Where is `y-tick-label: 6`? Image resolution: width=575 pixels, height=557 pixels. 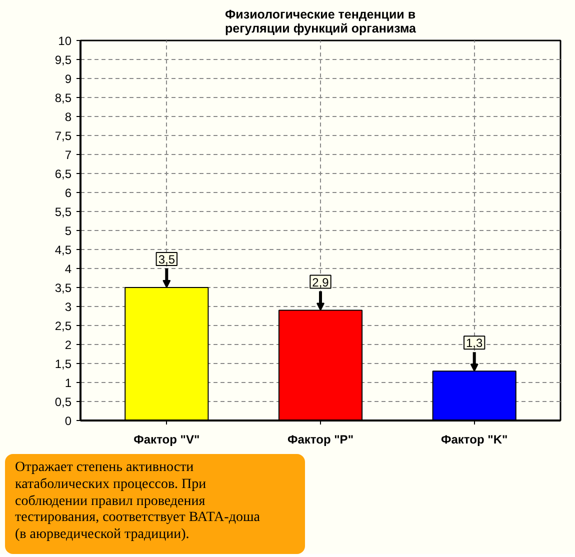 y-tick-label: 6 is located at coordinates (68, 193).